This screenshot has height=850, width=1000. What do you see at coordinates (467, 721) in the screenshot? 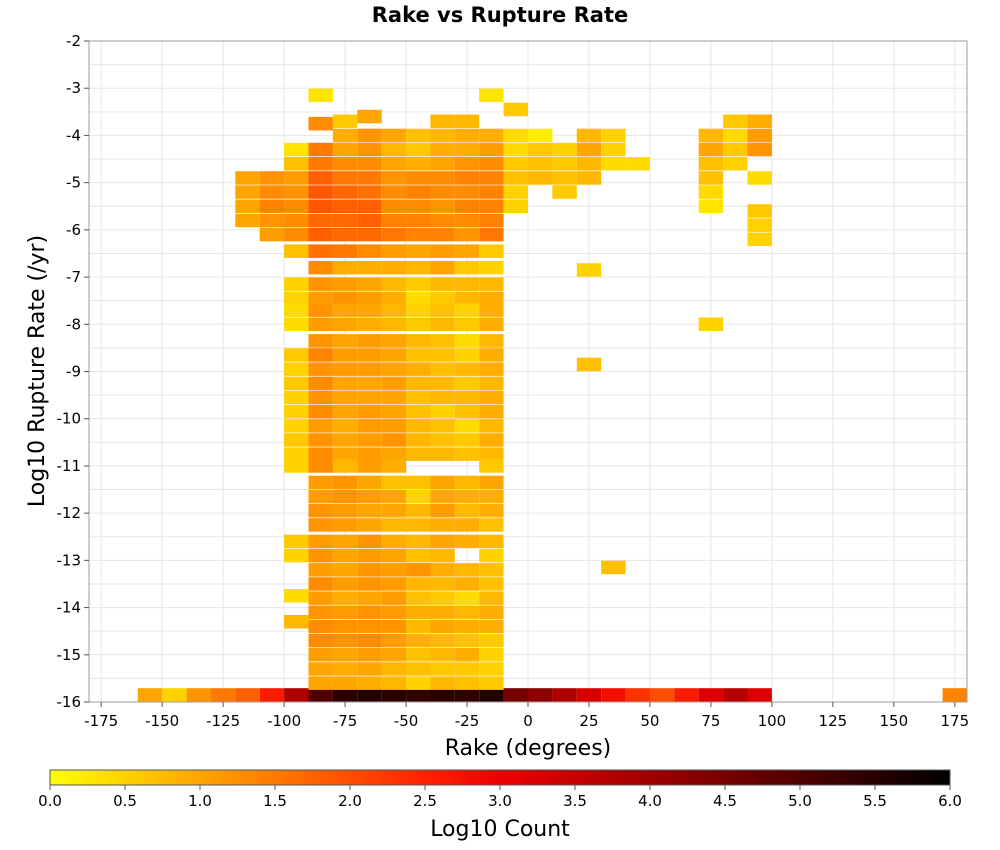
I see `x-tick-label: -25` at bounding box center [467, 721].